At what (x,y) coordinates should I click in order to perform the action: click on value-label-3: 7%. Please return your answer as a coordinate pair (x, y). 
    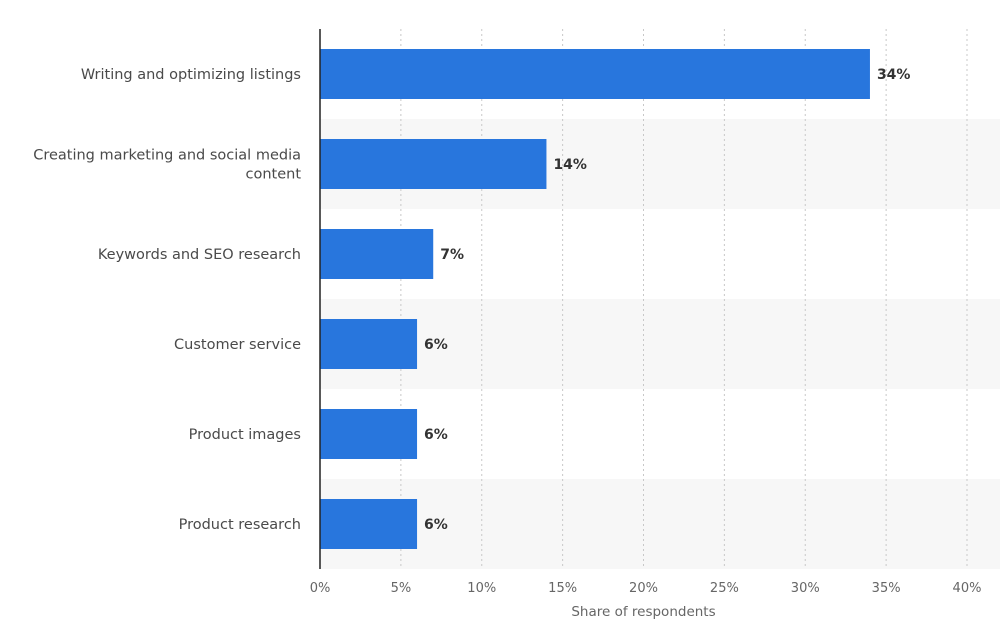
    Looking at the image, I should click on (452, 255).